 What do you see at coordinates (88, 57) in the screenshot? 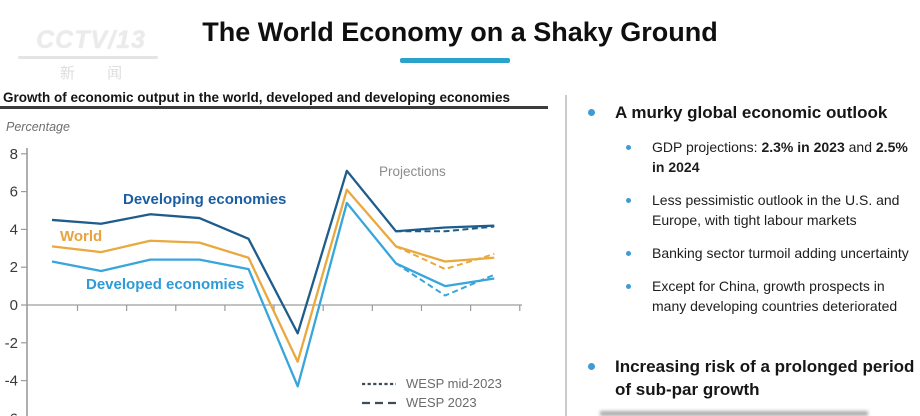
I see `cctv13-logo-swoosh` at bounding box center [88, 57].